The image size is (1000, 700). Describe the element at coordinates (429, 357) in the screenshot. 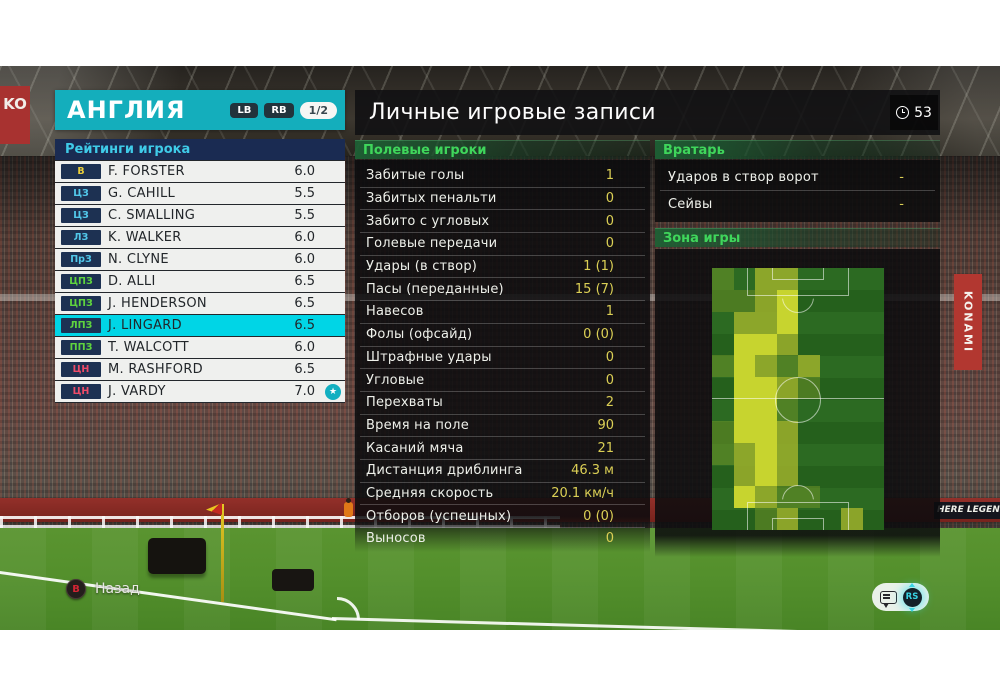

I see `stat-label: Штрафные удары` at that location.